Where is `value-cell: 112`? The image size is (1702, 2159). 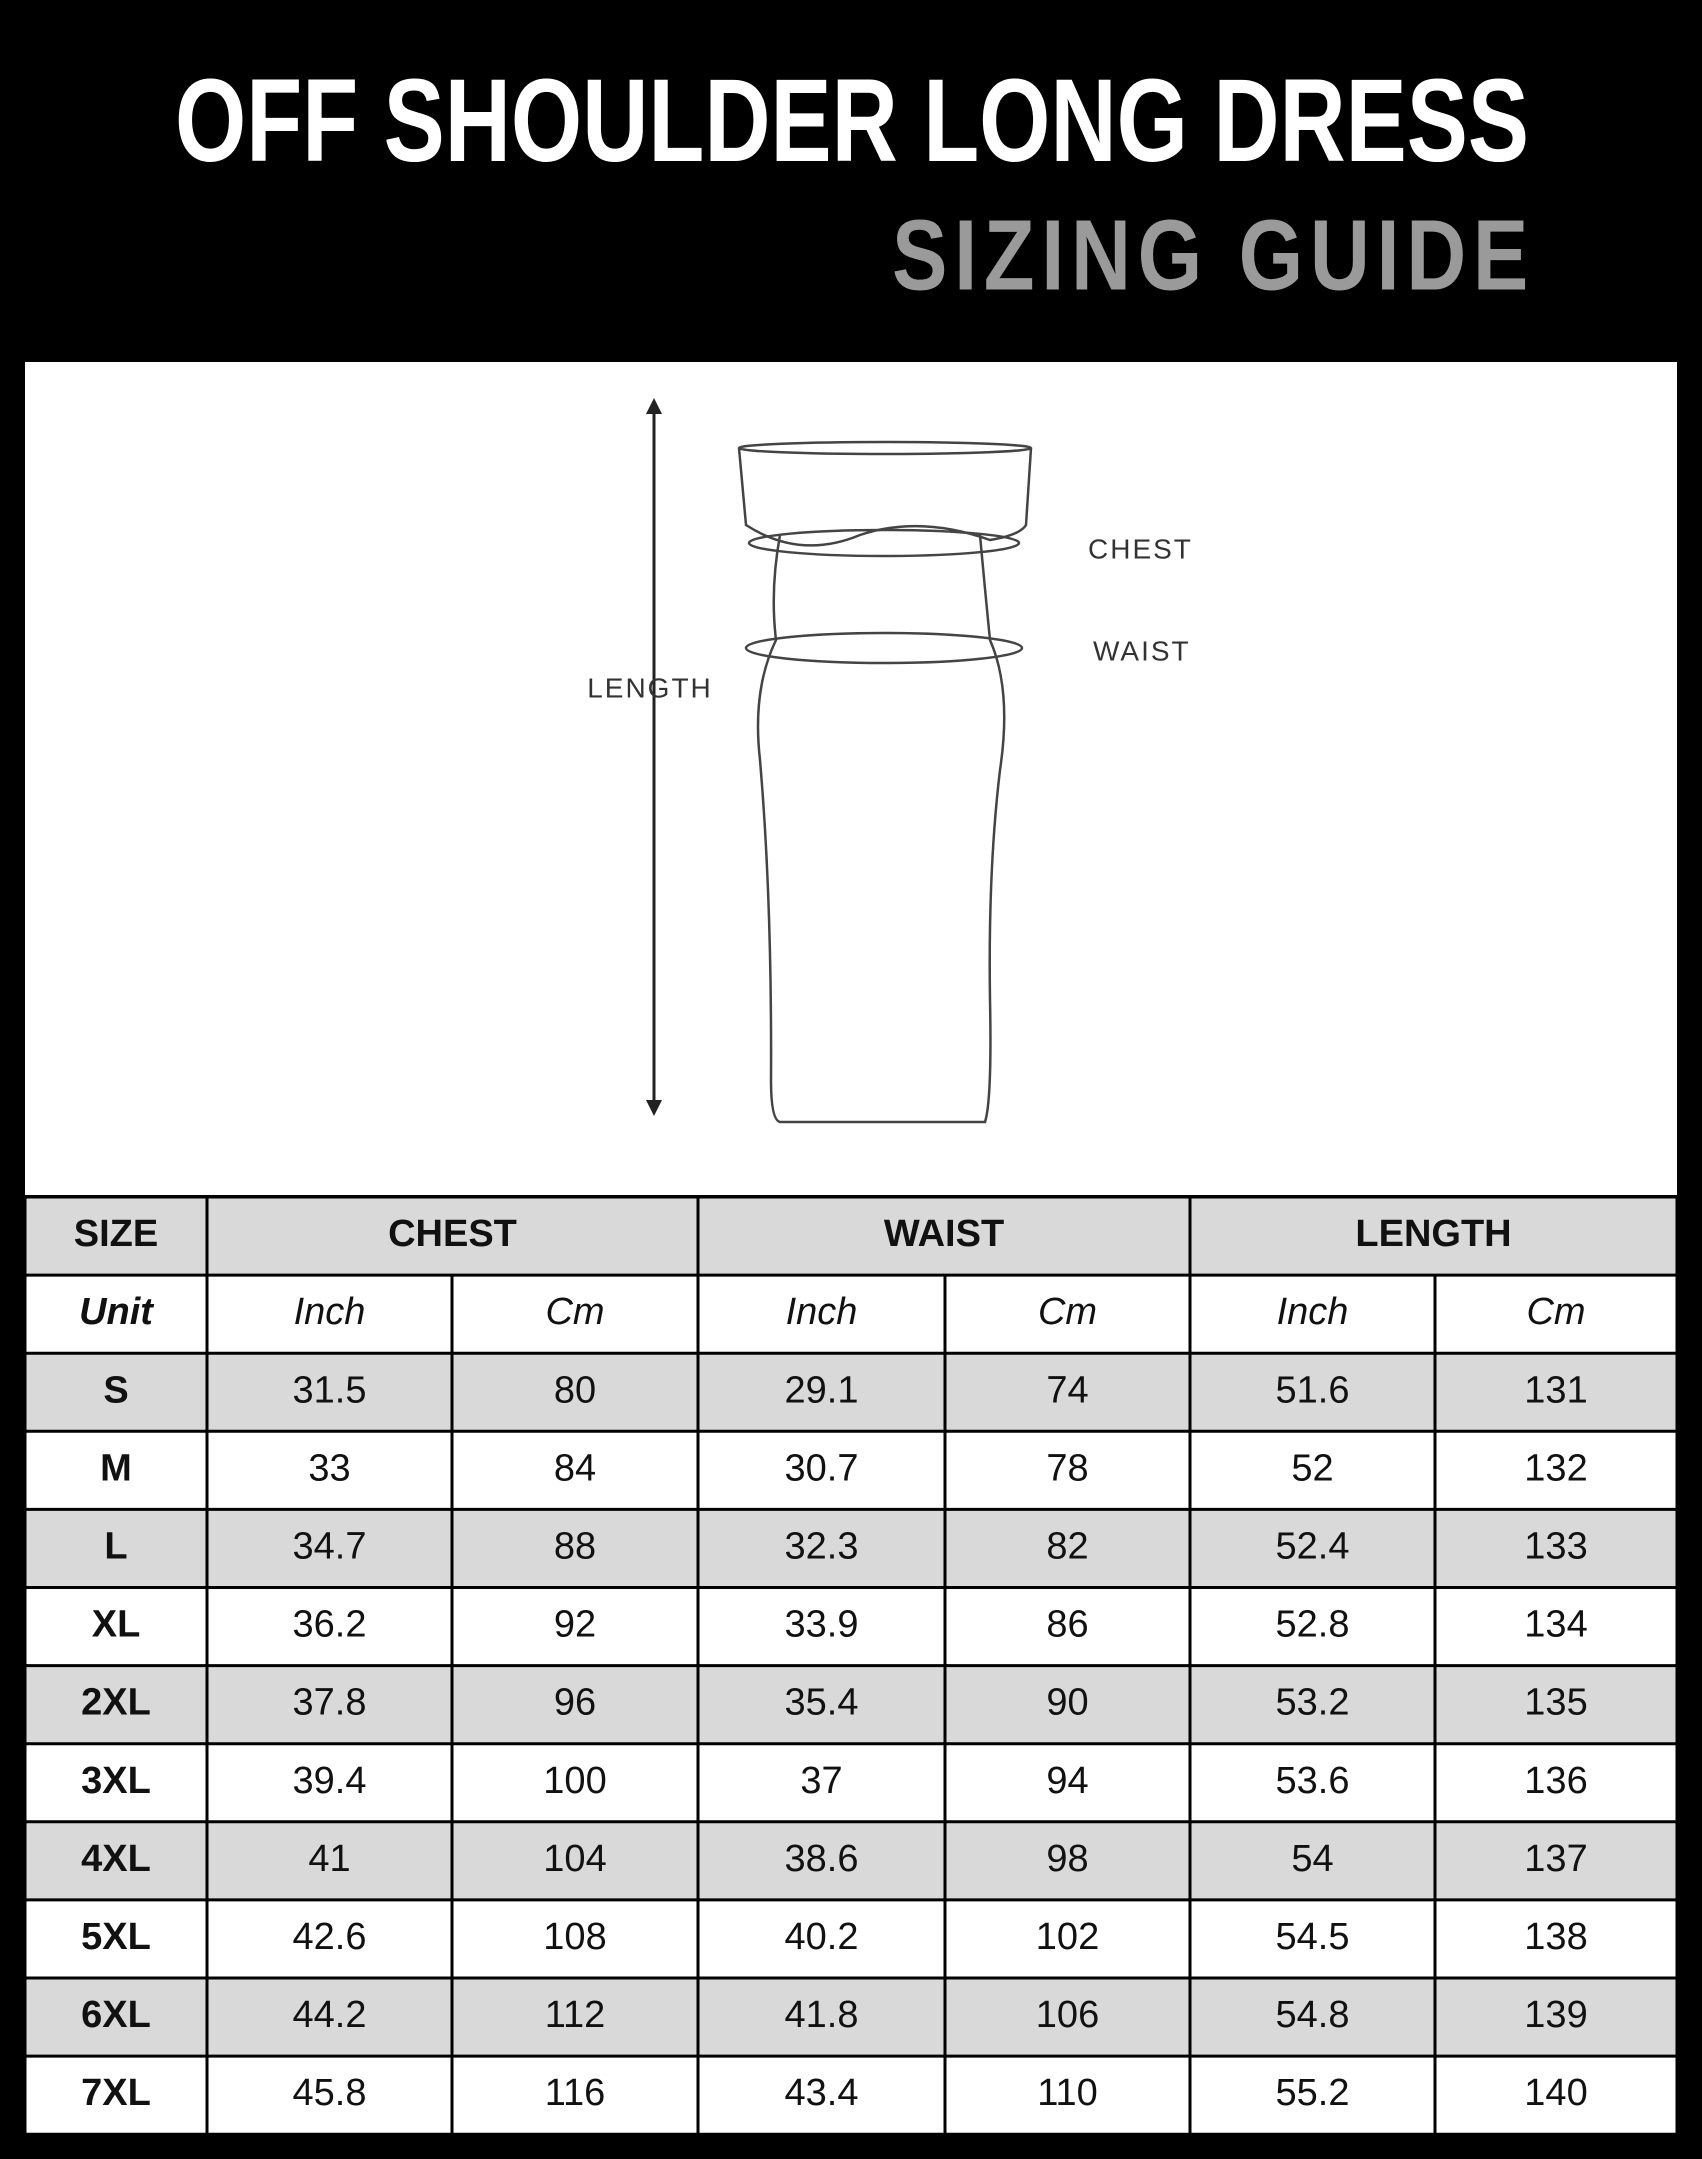
value-cell: 112 is located at coordinates (575, 2015).